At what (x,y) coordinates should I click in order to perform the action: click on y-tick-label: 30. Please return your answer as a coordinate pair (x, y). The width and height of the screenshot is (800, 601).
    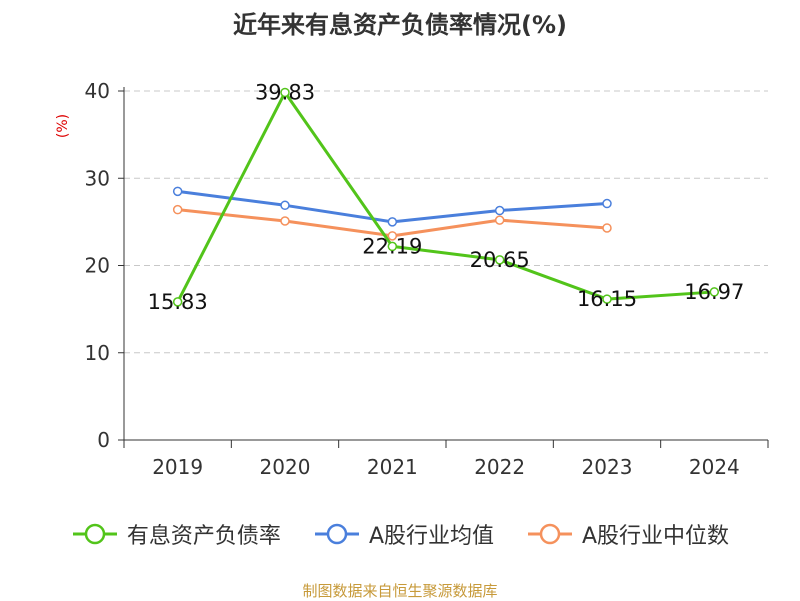
    Looking at the image, I should click on (97, 178).